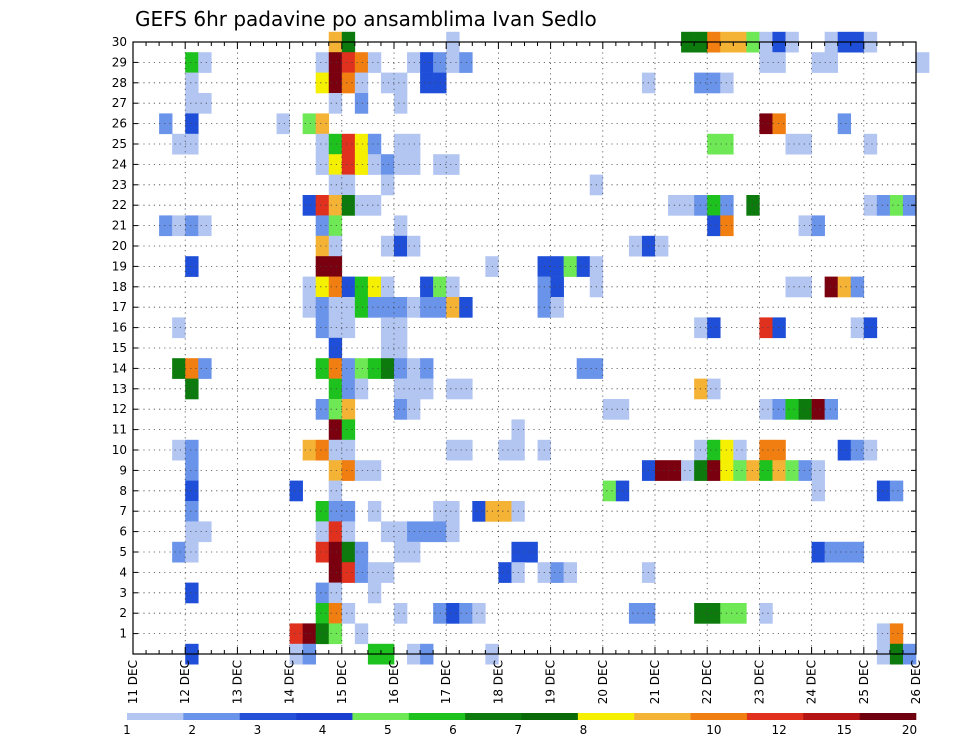 This screenshot has width=960, height=742. I want to click on y-tick-label: 23, so click(119, 185).